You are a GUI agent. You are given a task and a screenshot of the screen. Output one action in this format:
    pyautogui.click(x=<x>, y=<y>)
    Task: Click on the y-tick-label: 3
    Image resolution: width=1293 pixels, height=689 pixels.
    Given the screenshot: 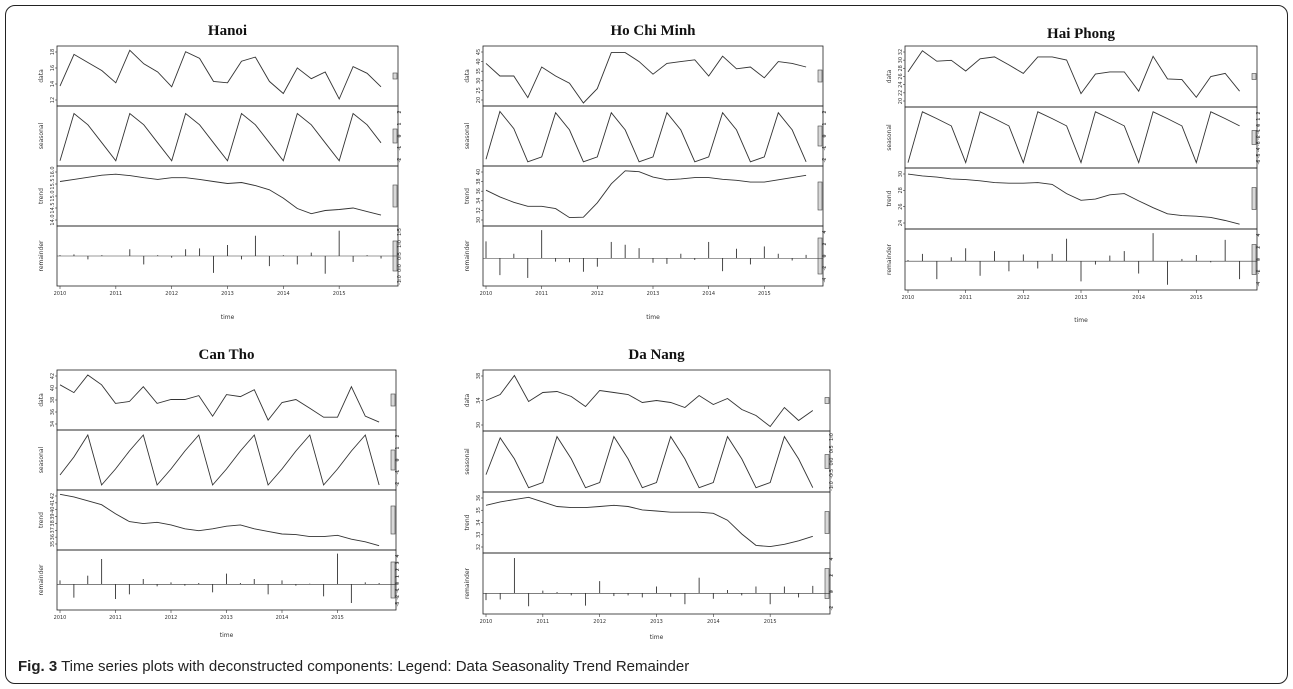 What is the action you would take?
    pyautogui.click(x=398, y=562)
    